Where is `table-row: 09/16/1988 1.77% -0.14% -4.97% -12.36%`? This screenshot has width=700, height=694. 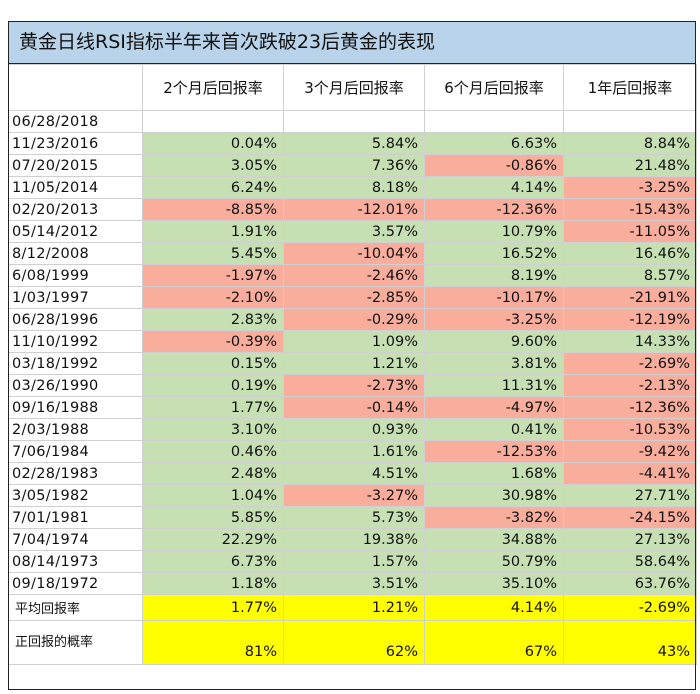
table-row: 09/16/1988 1.77% -0.14% -4.97% -12.36% is located at coordinates (352, 407).